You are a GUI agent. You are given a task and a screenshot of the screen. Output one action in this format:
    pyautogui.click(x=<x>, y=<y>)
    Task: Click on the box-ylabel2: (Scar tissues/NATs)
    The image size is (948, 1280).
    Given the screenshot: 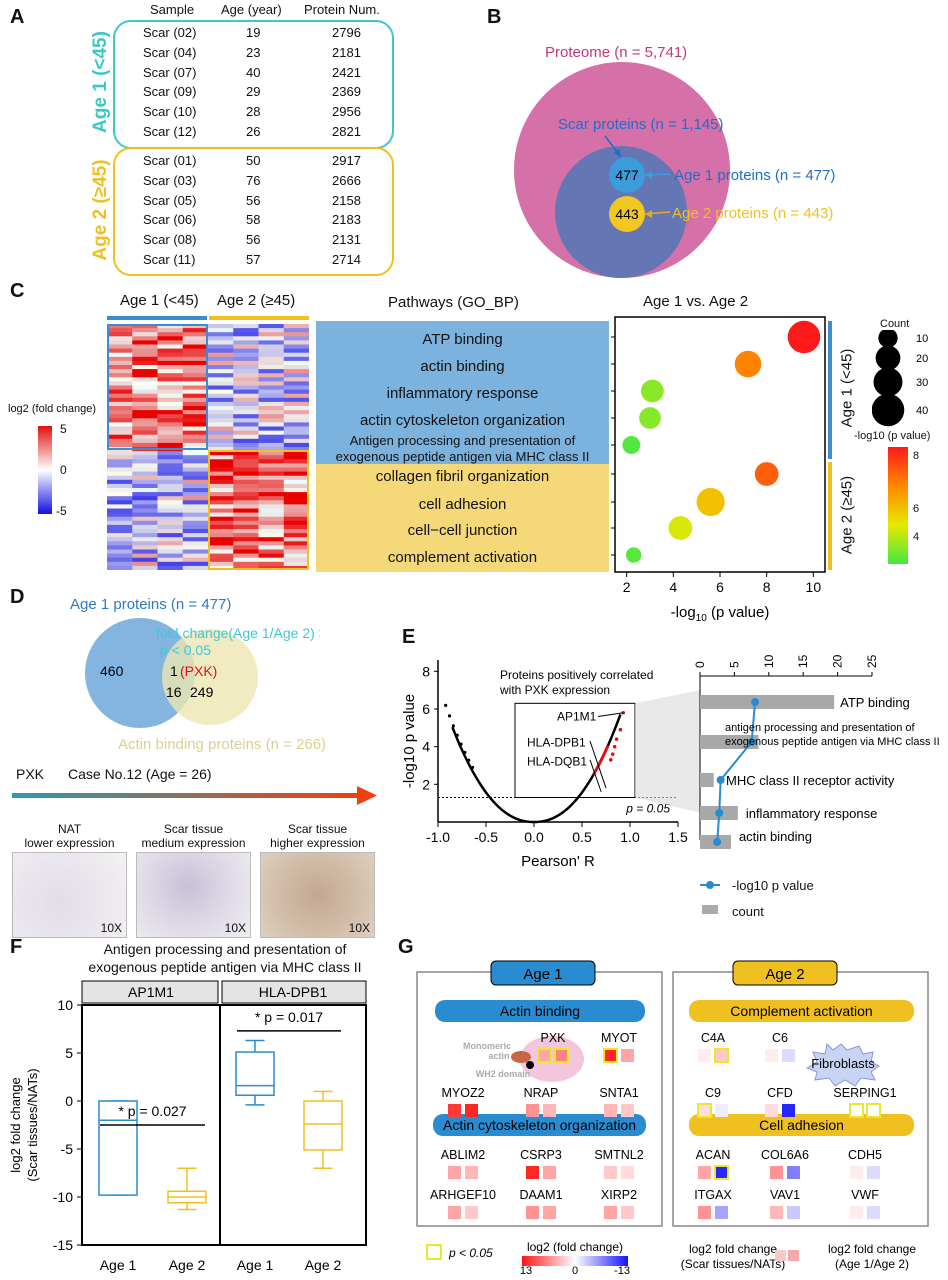 What is the action you would take?
    pyautogui.click(x=32, y=1124)
    